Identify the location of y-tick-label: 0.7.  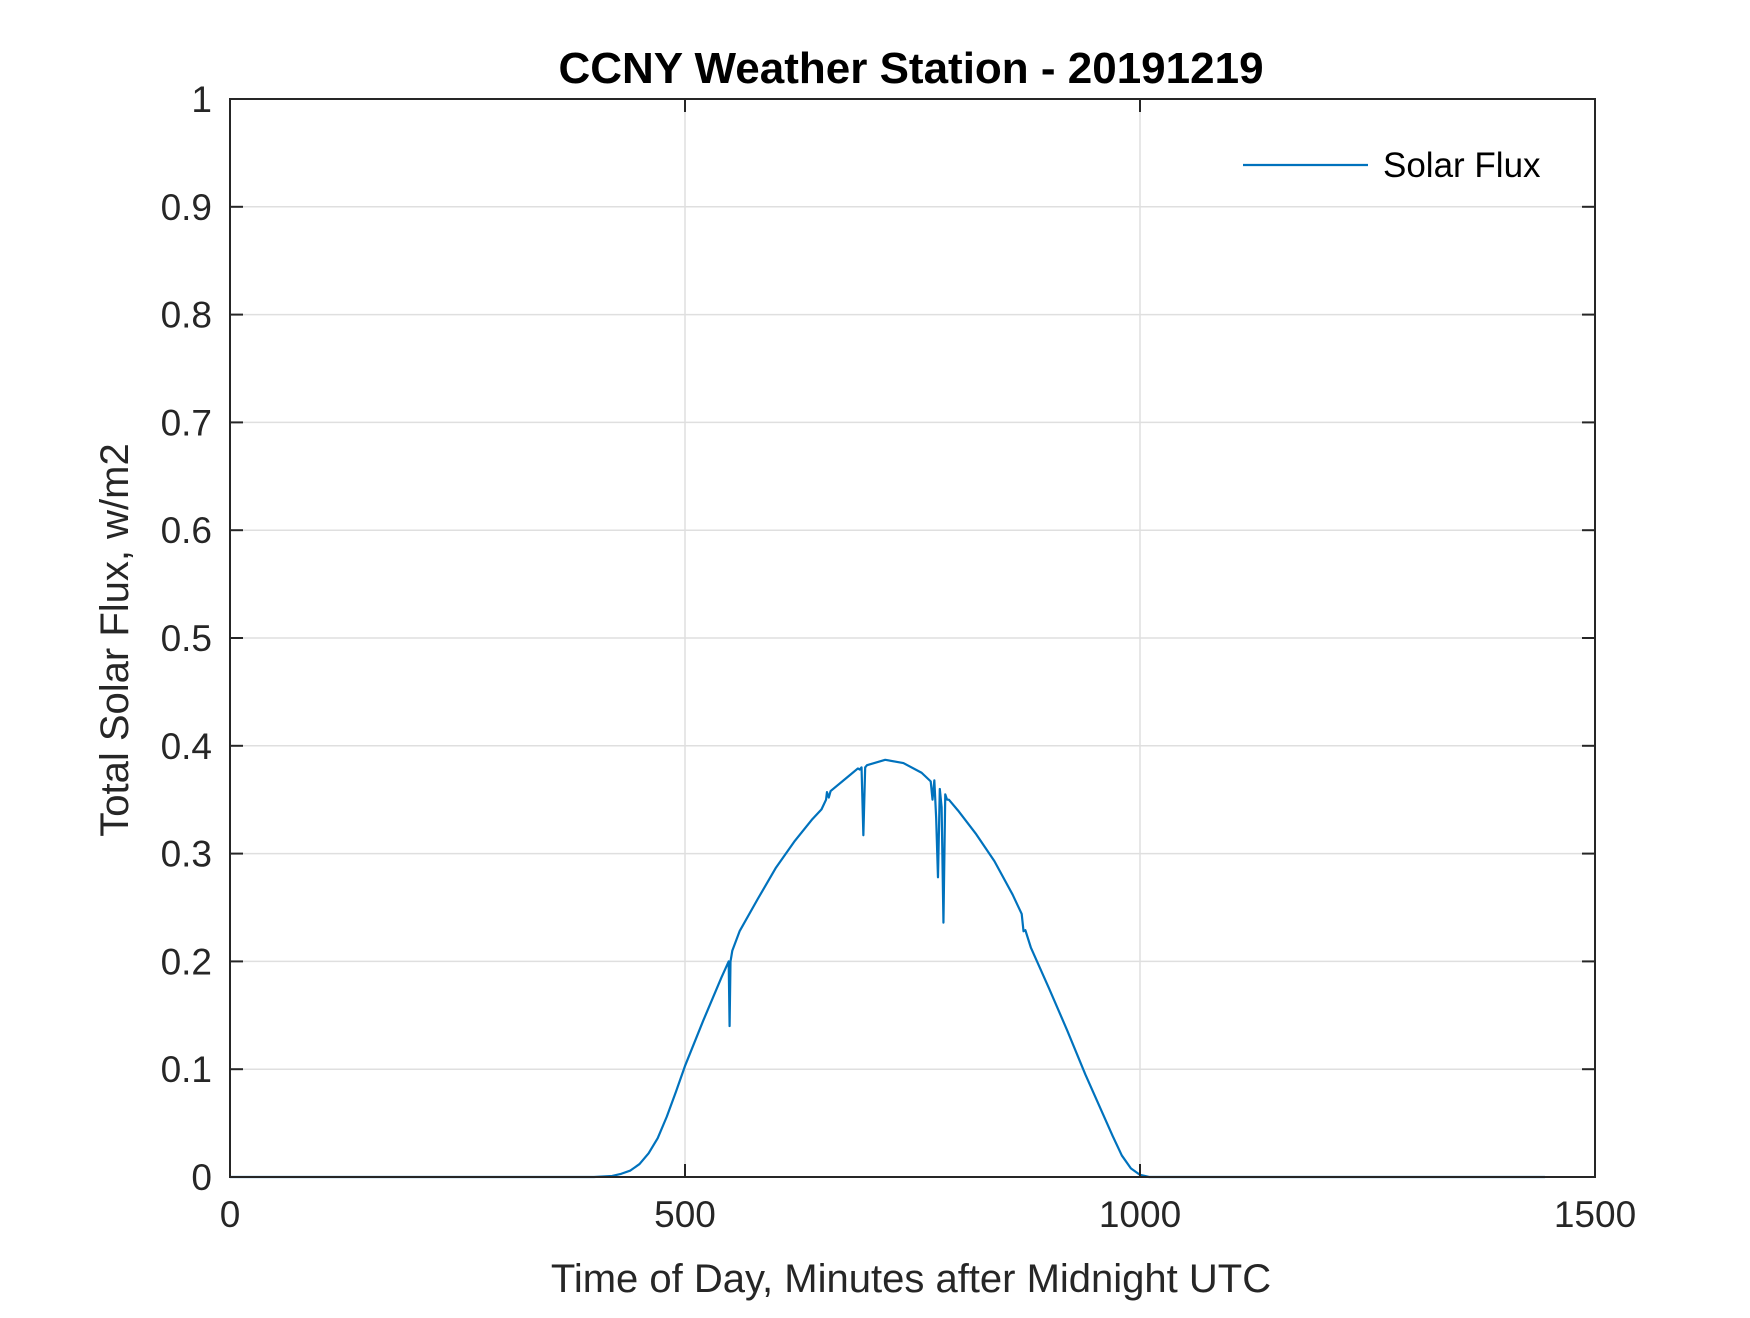
(186, 422).